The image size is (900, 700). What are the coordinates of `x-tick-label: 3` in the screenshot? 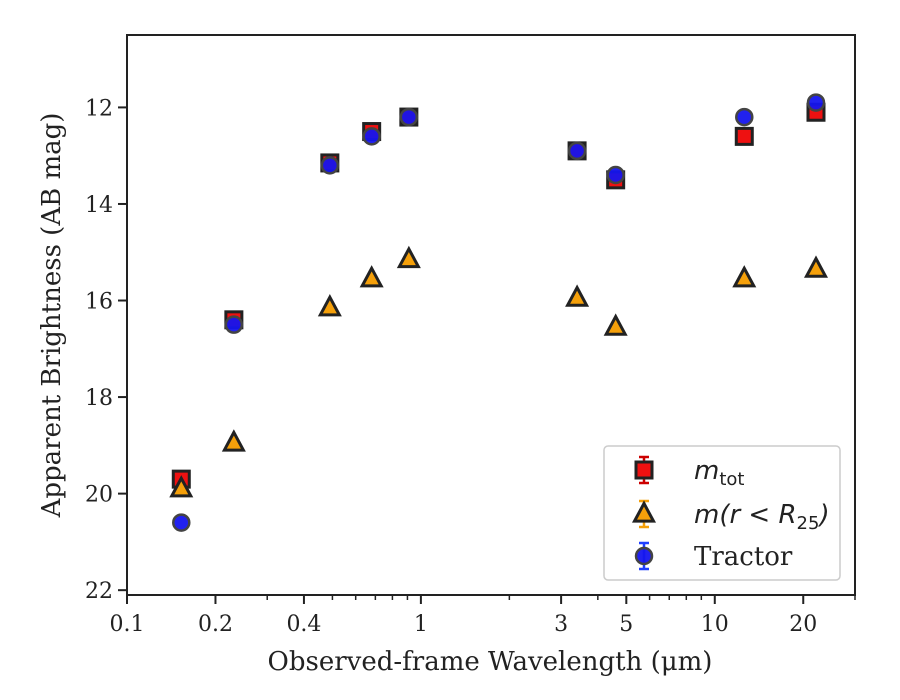 It's located at (561, 624).